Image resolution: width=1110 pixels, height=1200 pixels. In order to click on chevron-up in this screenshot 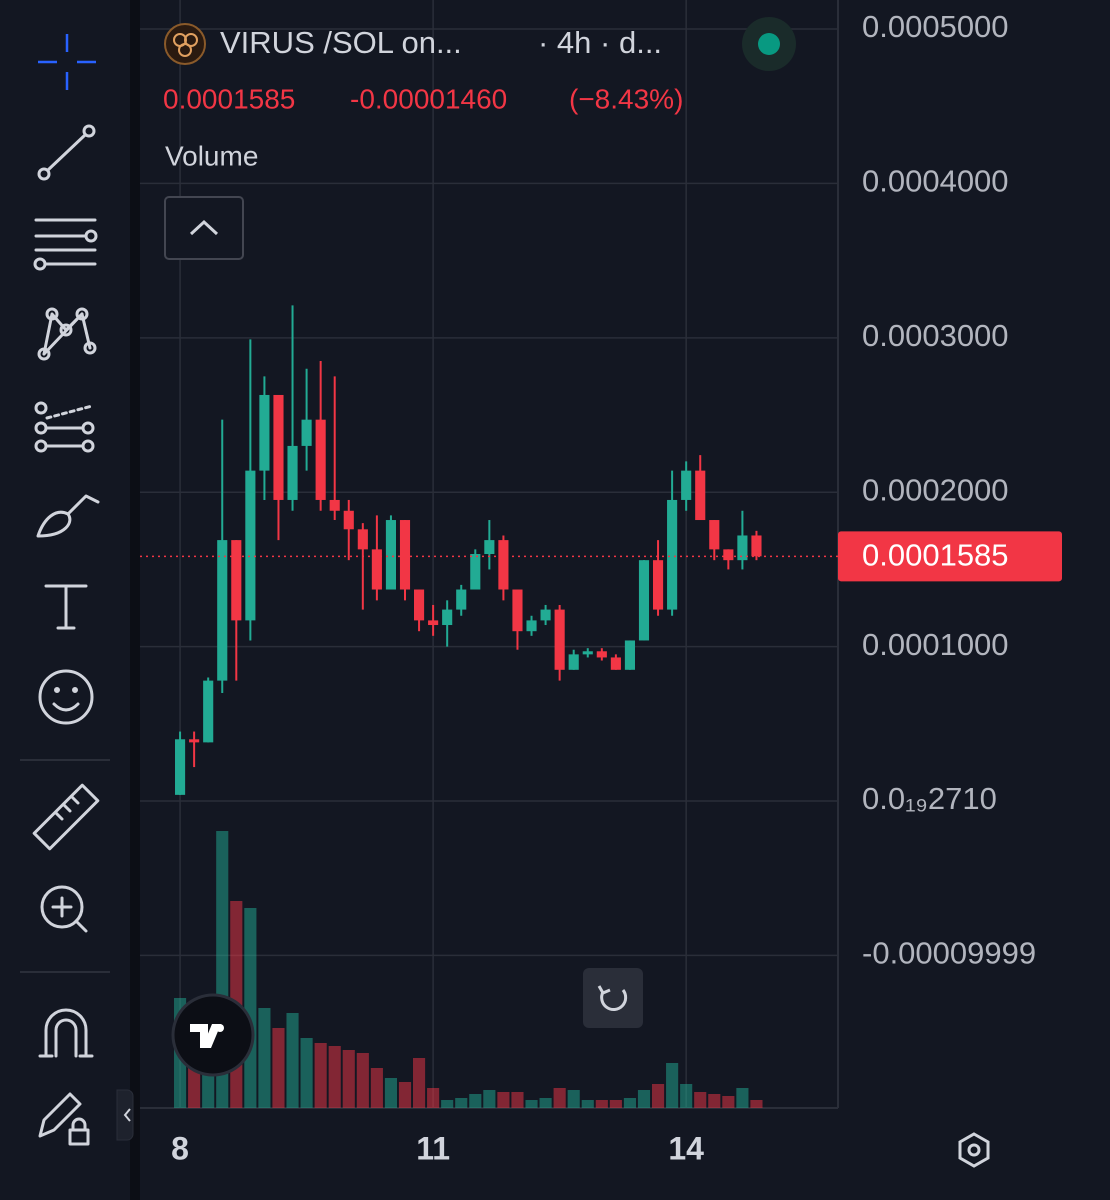, I will do `click(204, 227)`.